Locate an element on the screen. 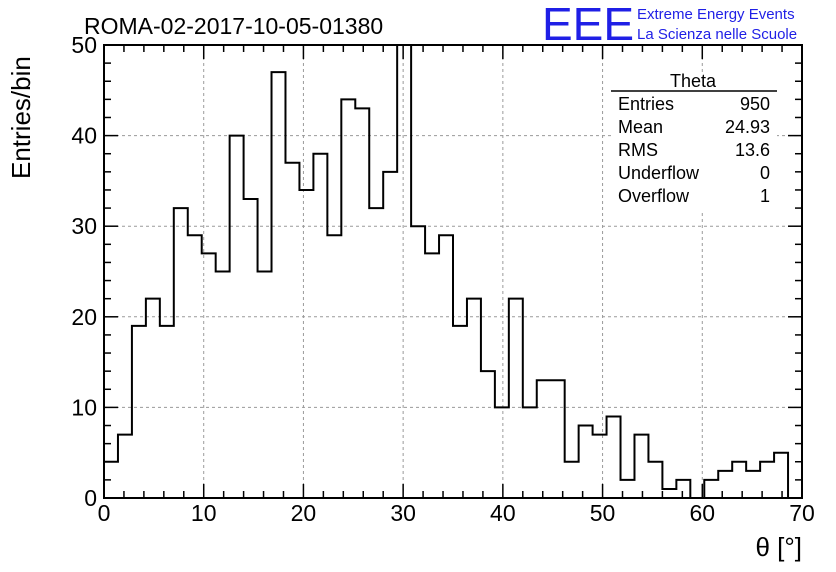  stats-box-bg is located at coordinates (694, 142).